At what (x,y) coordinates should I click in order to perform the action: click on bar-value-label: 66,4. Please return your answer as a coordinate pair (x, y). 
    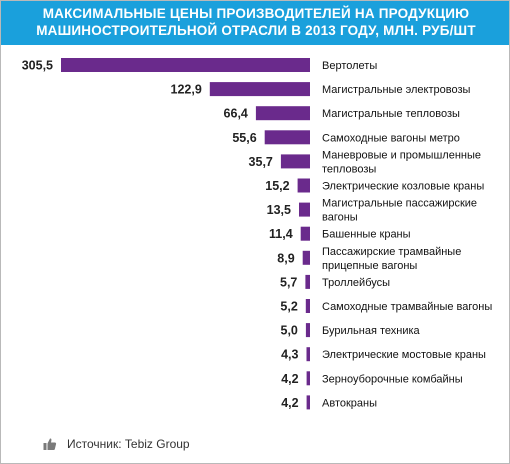
    Looking at the image, I should click on (236, 114).